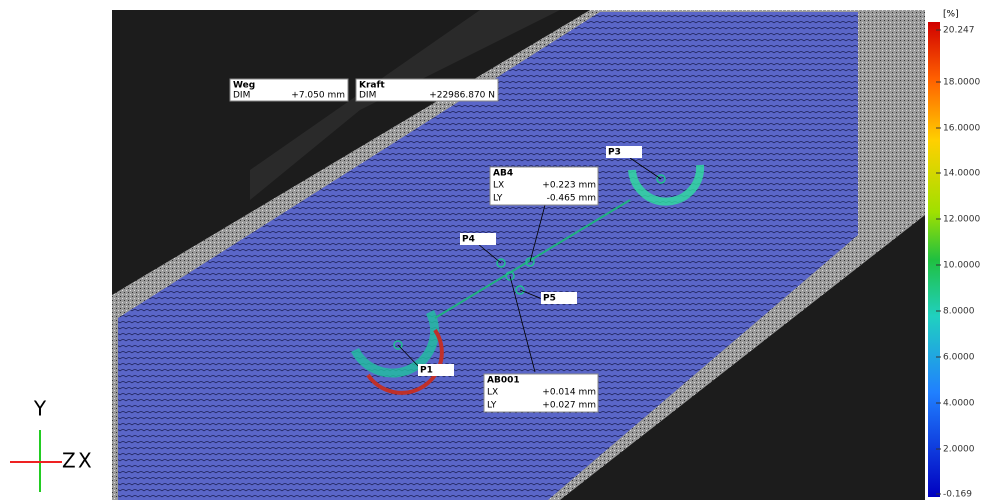 The width and height of the screenshot is (989, 504). What do you see at coordinates (569, 406) in the screenshot?
I see `box-value: +0.027 mm` at bounding box center [569, 406].